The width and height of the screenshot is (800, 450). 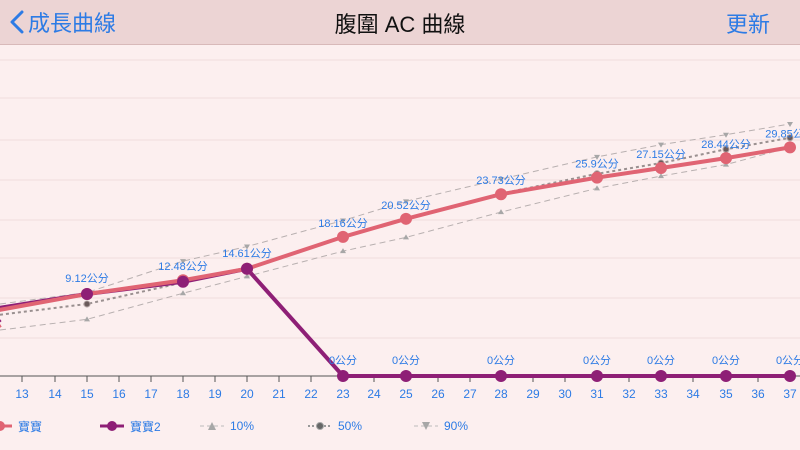 I want to click on nav-bar: 成長曲線 腹圍 AC 曲線 更新, so click(x=400, y=22).